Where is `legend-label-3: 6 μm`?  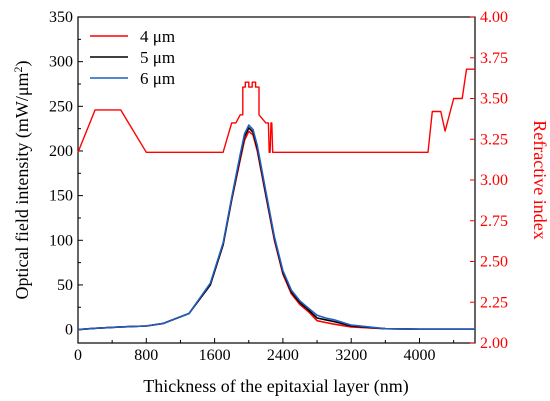 legend-label-3: 6 μm is located at coordinates (157, 78).